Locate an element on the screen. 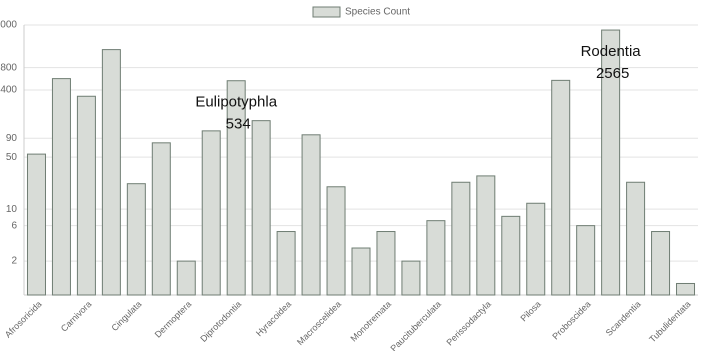 This screenshot has height=351, width=701. annotation-label: Rodentia is located at coordinates (611, 51).